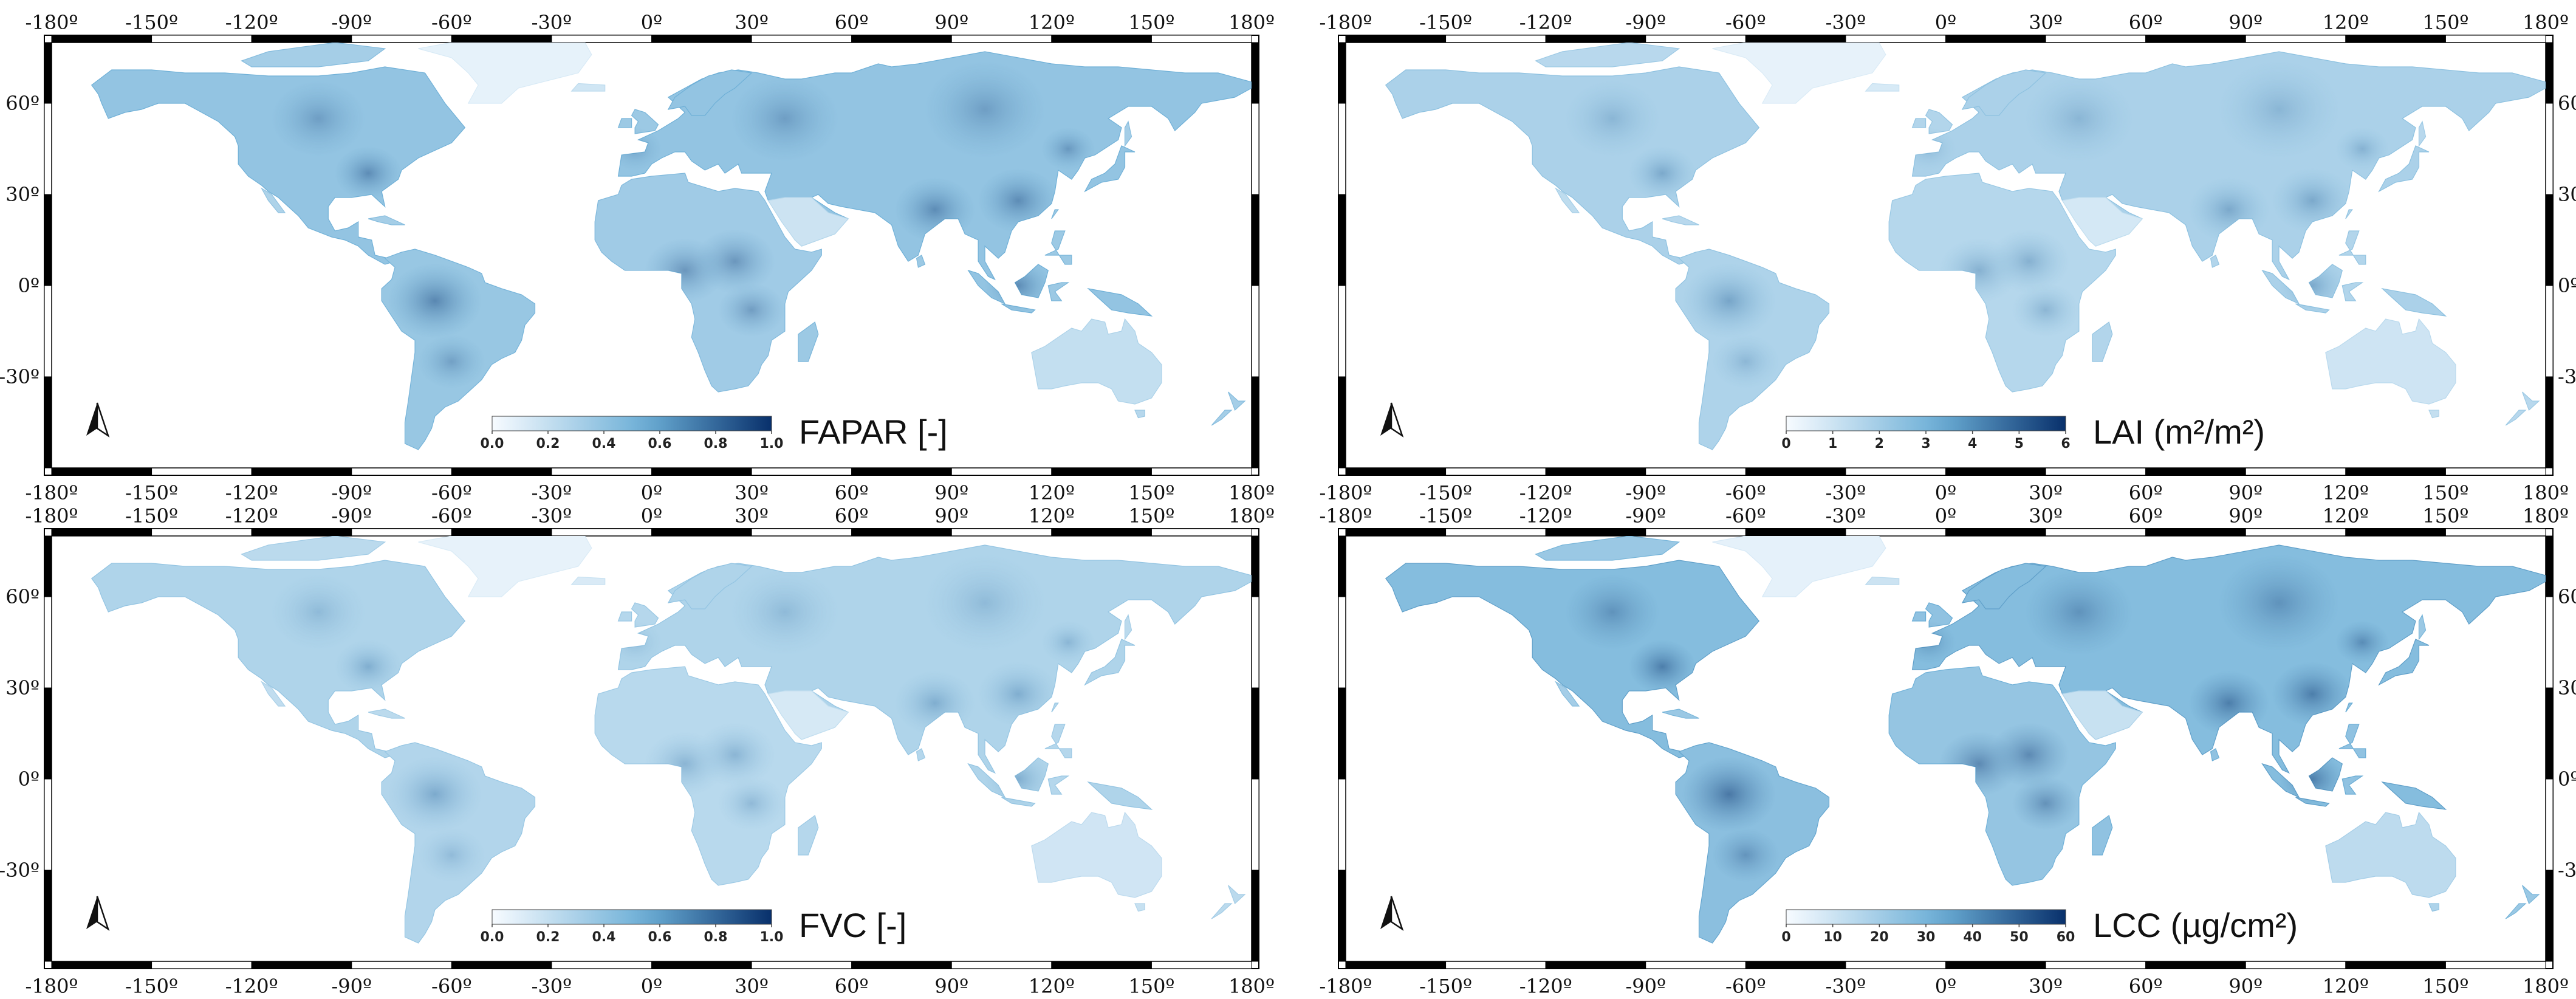 This screenshot has height=999, width=2576. What do you see at coordinates (1882, 580) in the screenshot?
I see `land-iceland` at bounding box center [1882, 580].